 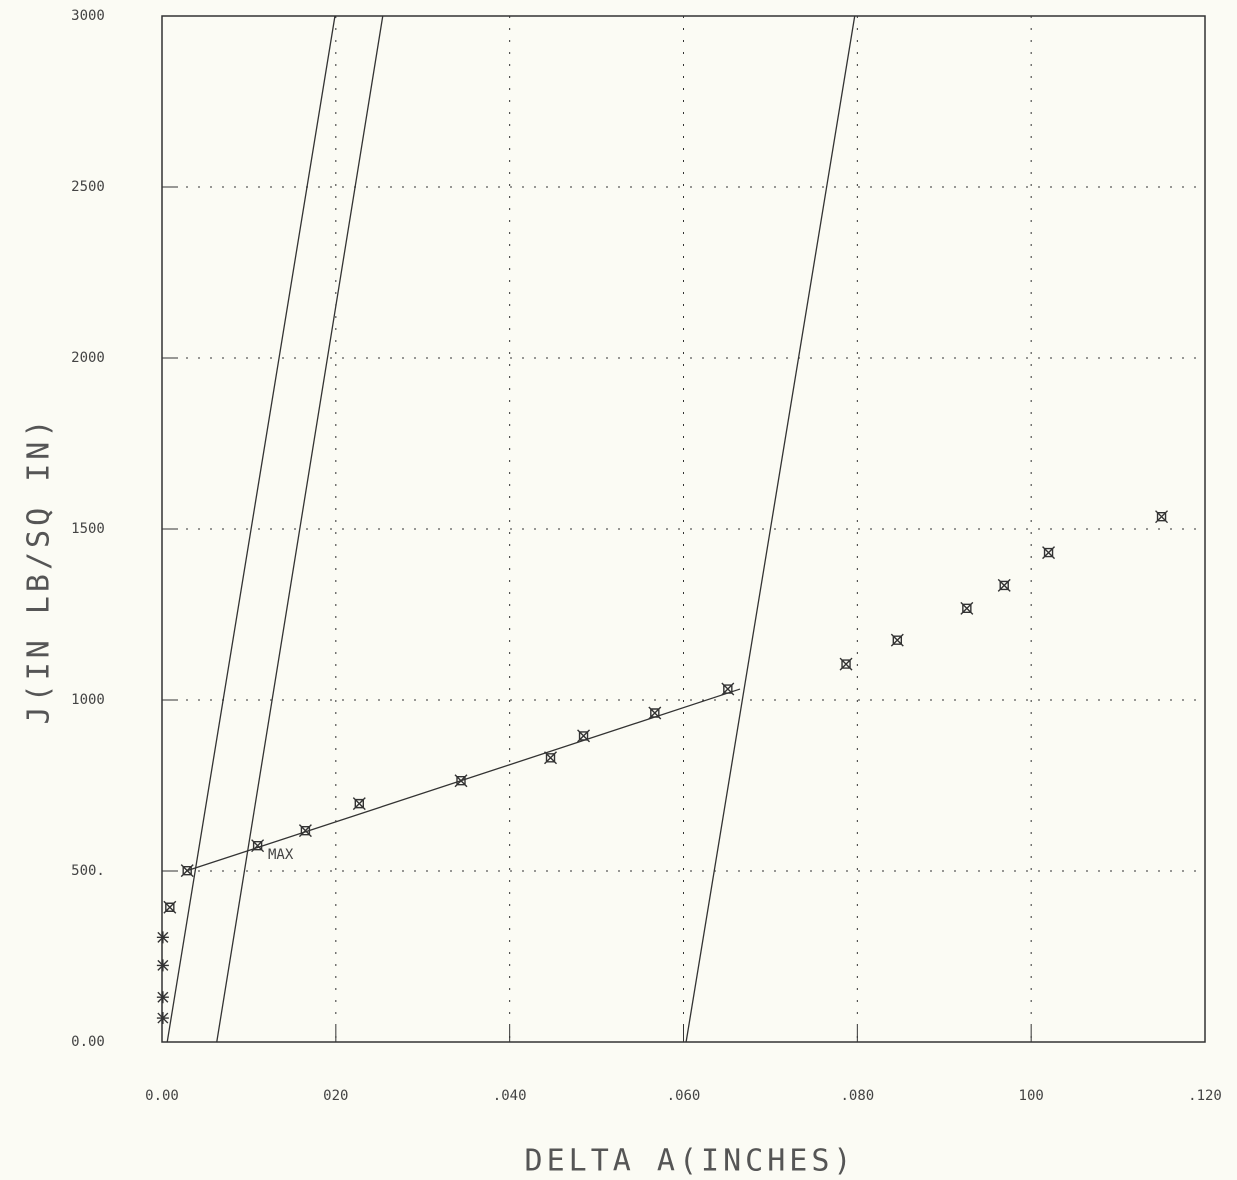 I want to click on x-tick-label: 020, so click(x=335, y=1096).